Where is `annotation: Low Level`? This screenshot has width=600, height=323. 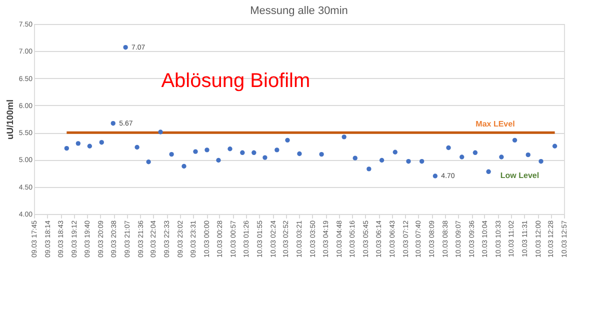
annotation: Low Level is located at coordinates (520, 175).